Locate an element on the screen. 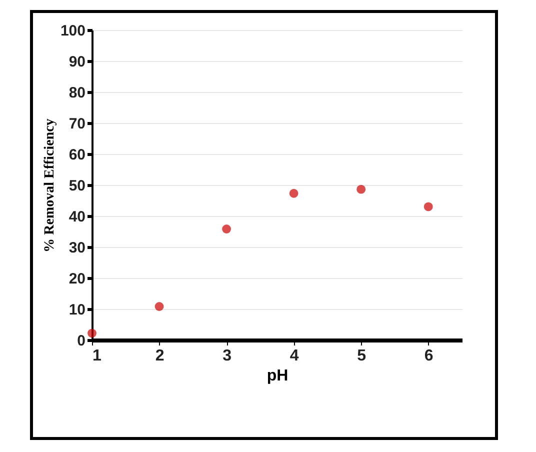 Image resolution: width=536 pixels, height=452 pixels. x-tick-label: 6 is located at coordinates (429, 356).